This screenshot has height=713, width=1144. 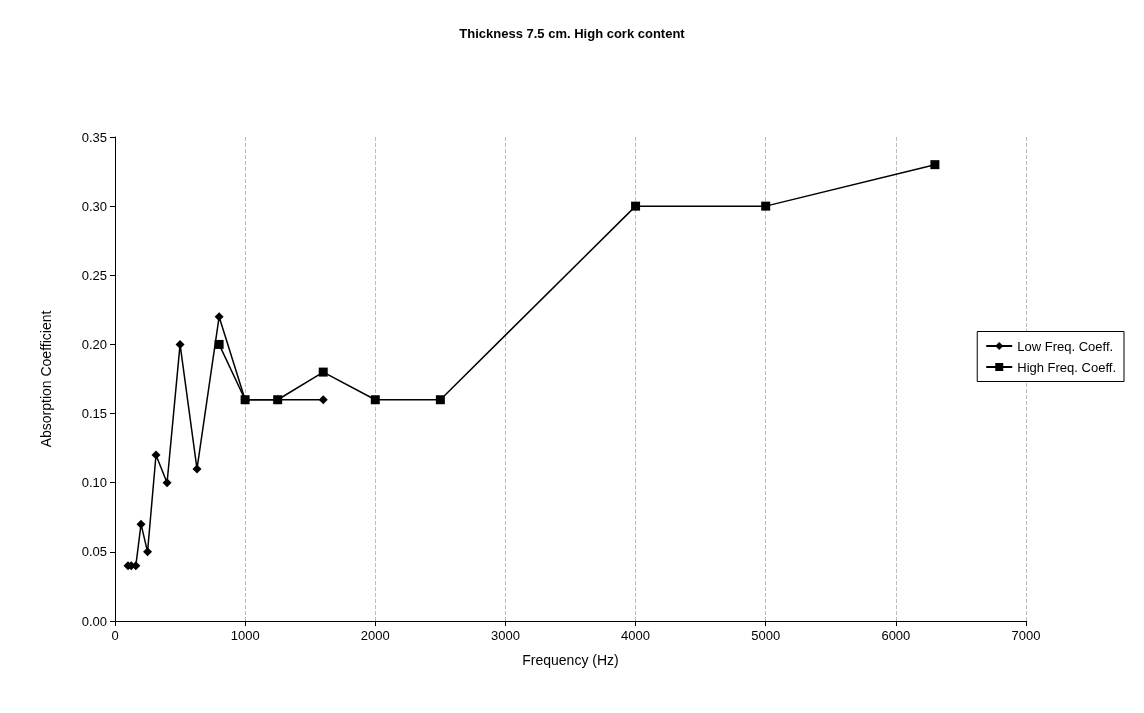 What do you see at coordinates (115, 635) in the screenshot?
I see `x-tick-label: 0` at bounding box center [115, 635].